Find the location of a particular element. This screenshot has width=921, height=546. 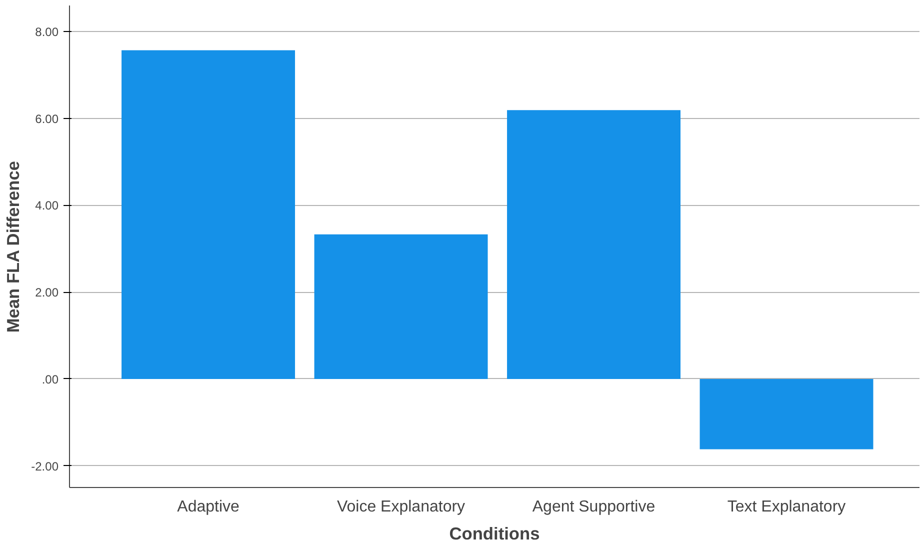

x-tick-label: Agent Supportive is located at coordinates (594, 507).